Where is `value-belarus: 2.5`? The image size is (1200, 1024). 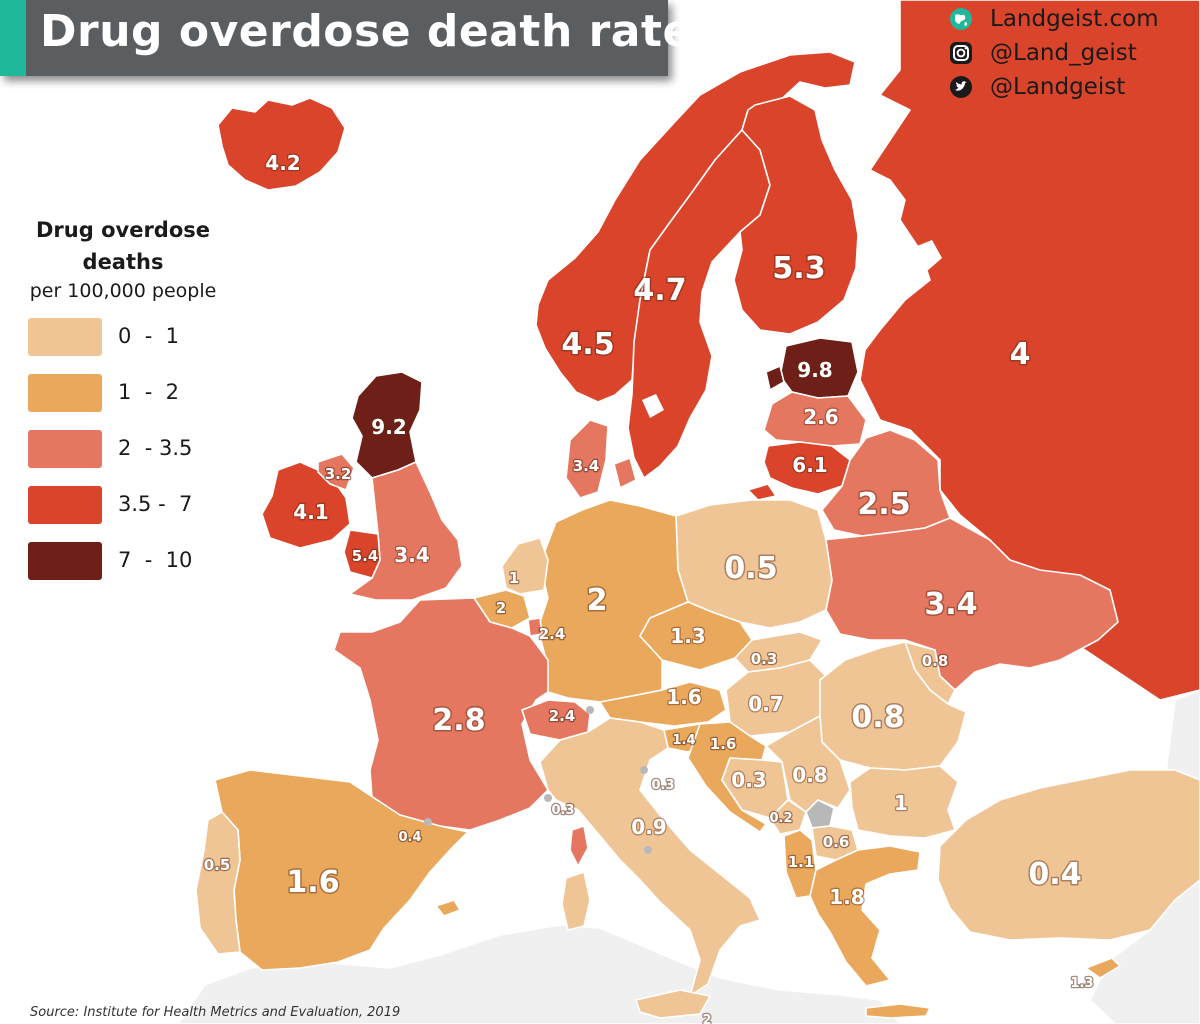 value-belarus: 2.5 is located at coordinates (883, 504).